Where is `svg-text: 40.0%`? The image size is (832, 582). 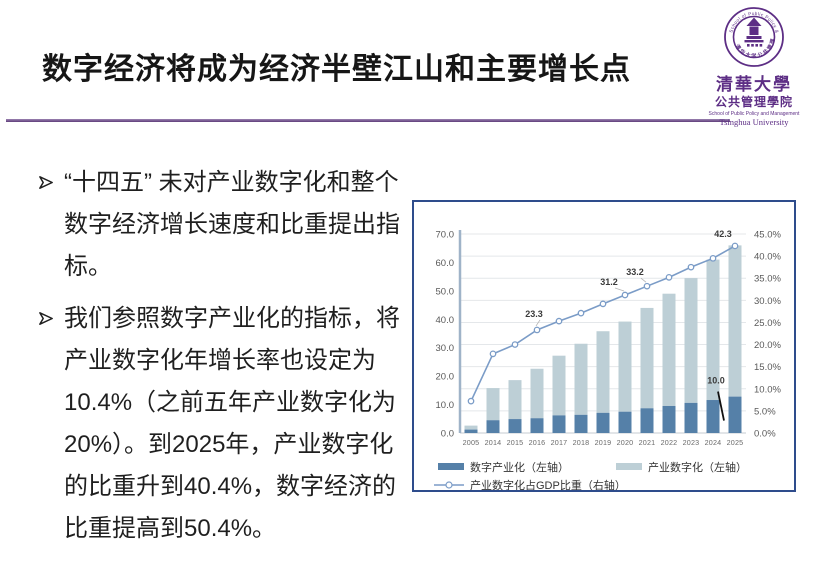
svg-text: 40.0% is located at coordinates (767, 257).